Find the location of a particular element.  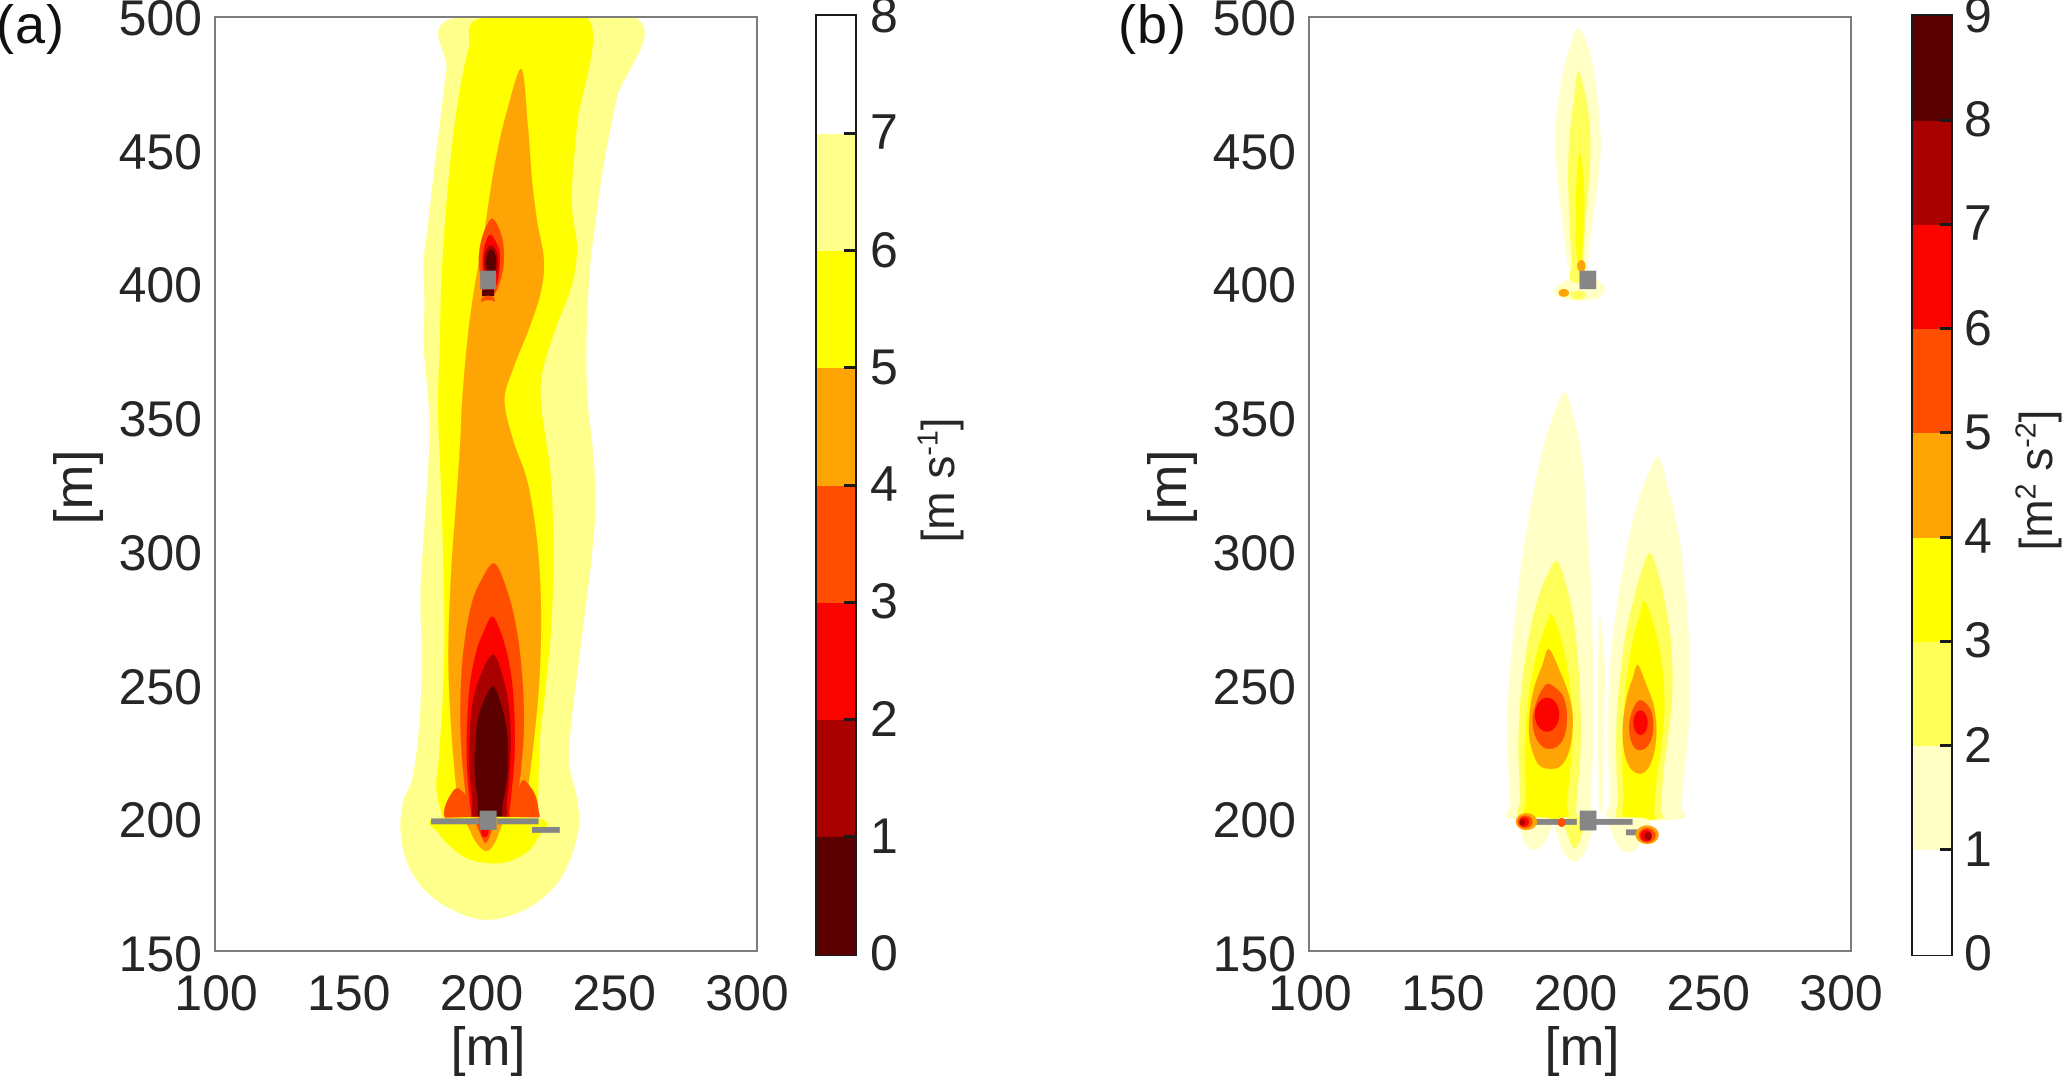

panel-b-x-tick-label: 200 is located at coordinates (1575, 993).